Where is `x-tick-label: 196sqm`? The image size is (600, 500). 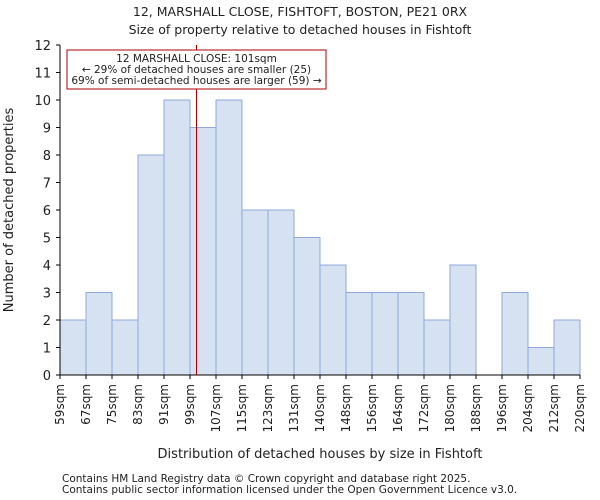
x-tick-label: 196sqm is located at coordinates (502, 408).